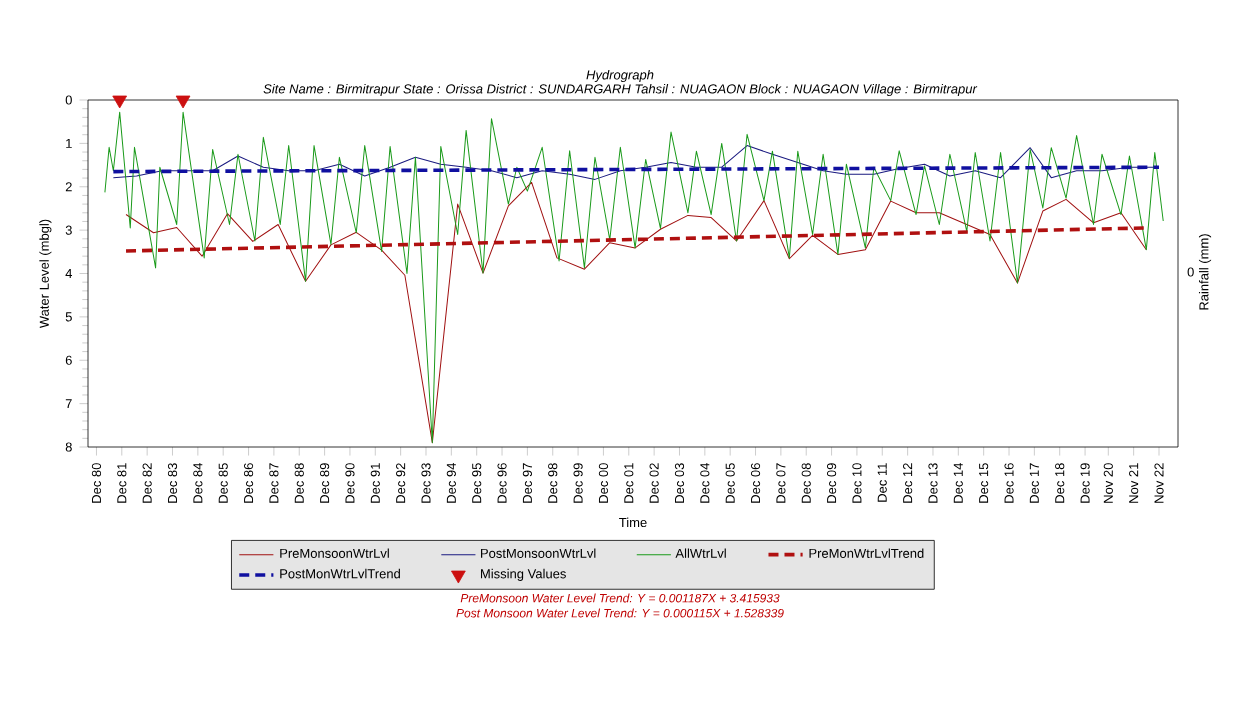 The image size is (1241, 707). I want to click on x-tick-label: Dec 07, so click(781, 483).